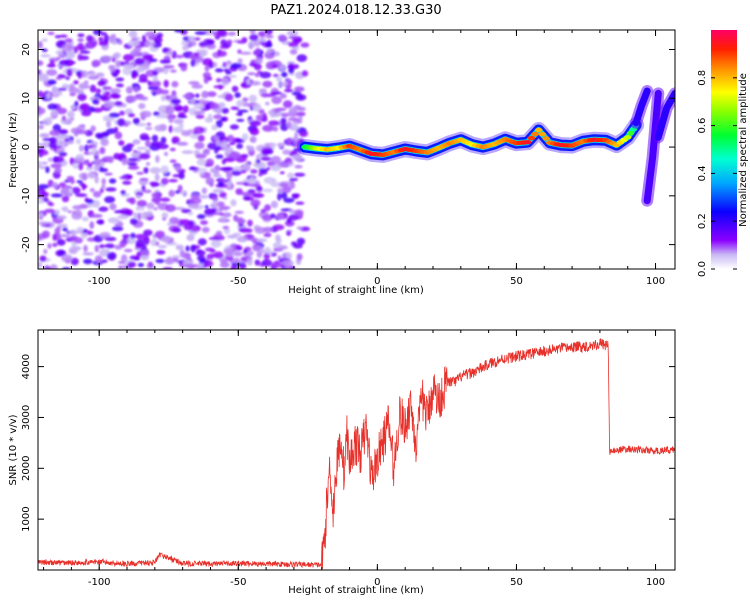 The height and width of the screenshot is (600, 750). I want to click on snr-x-tick-label: -100, so click(99, 582).